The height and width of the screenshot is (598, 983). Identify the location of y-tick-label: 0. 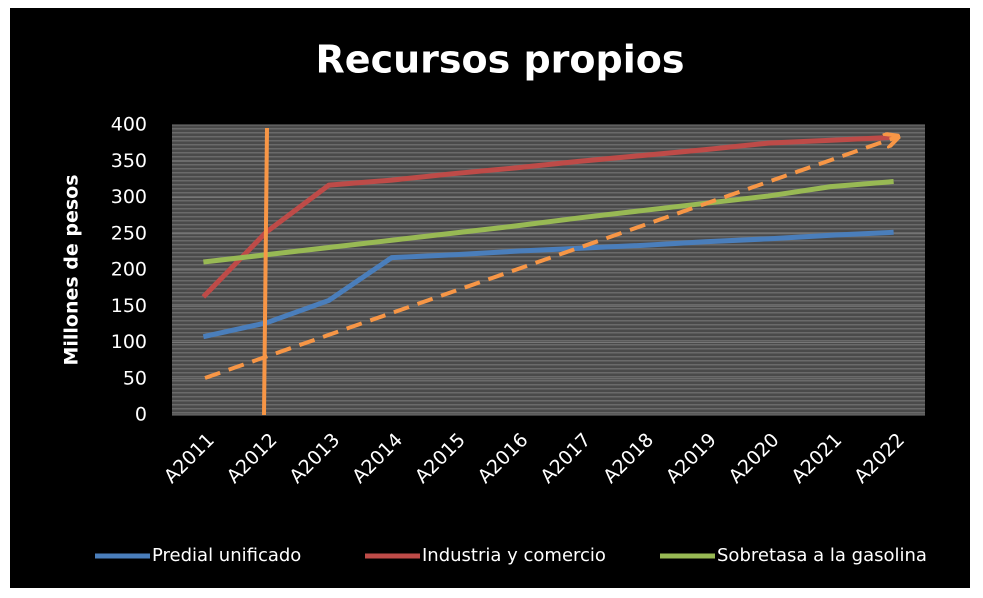
(141, 415).